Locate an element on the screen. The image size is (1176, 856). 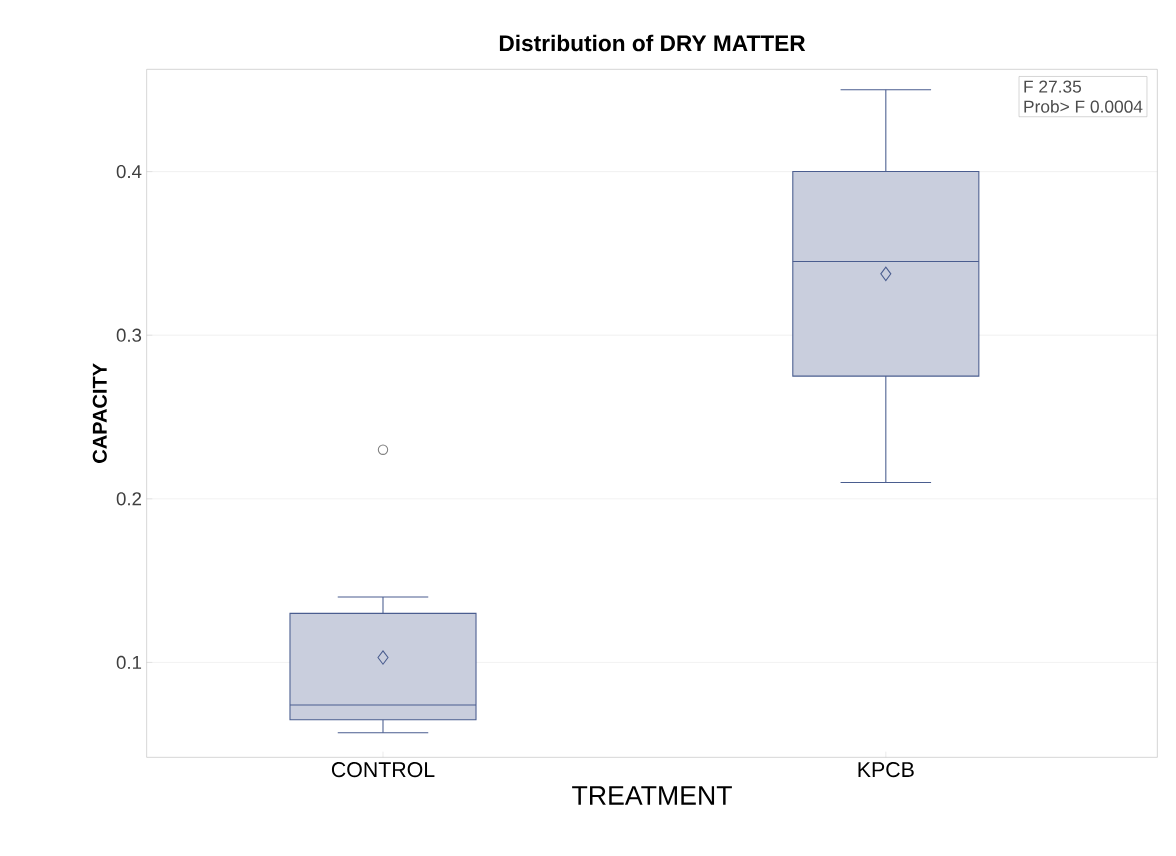
y-tick-label: 0.2 is located at coordinates (129, 499).